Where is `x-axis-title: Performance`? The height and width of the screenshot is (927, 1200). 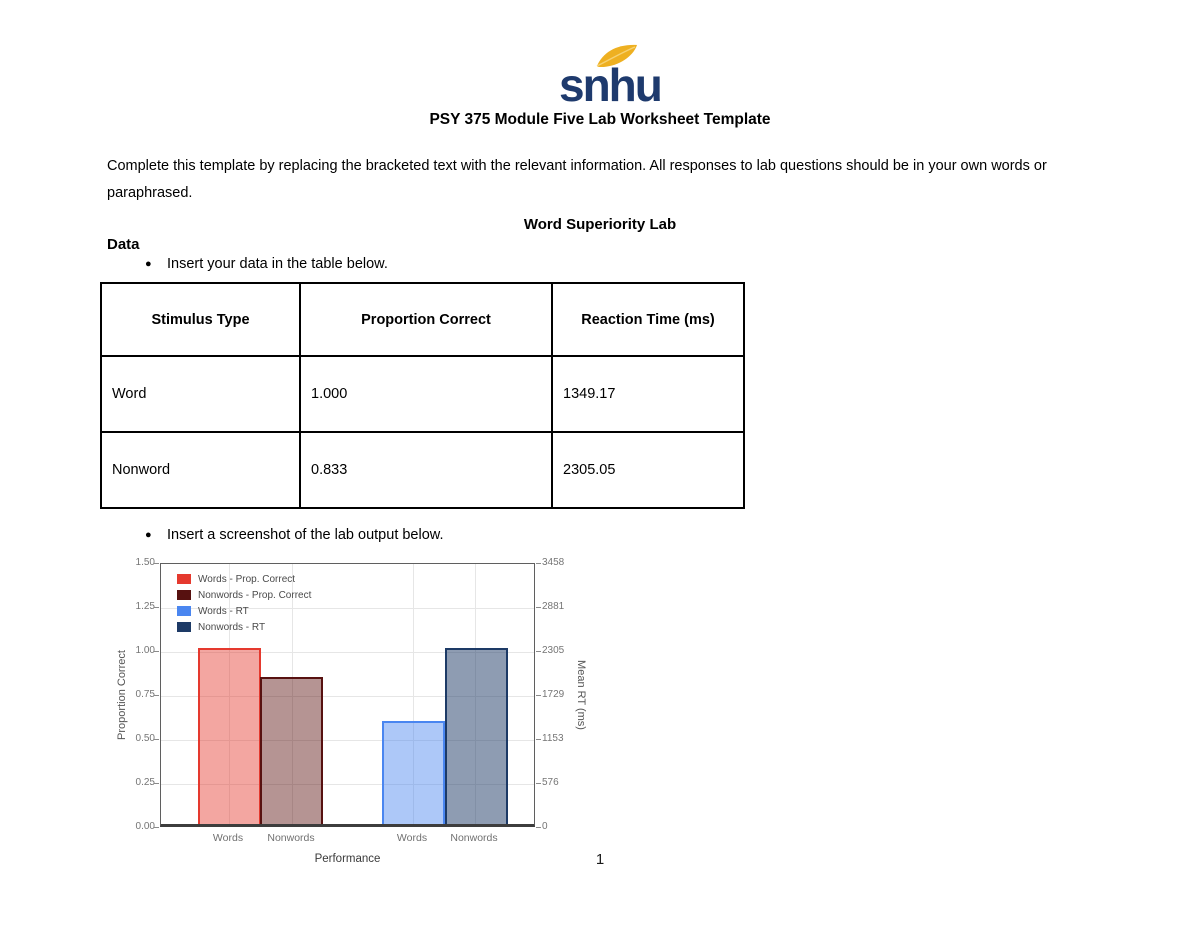 x-axis-title: Performance is located at coordinates (347, 859).